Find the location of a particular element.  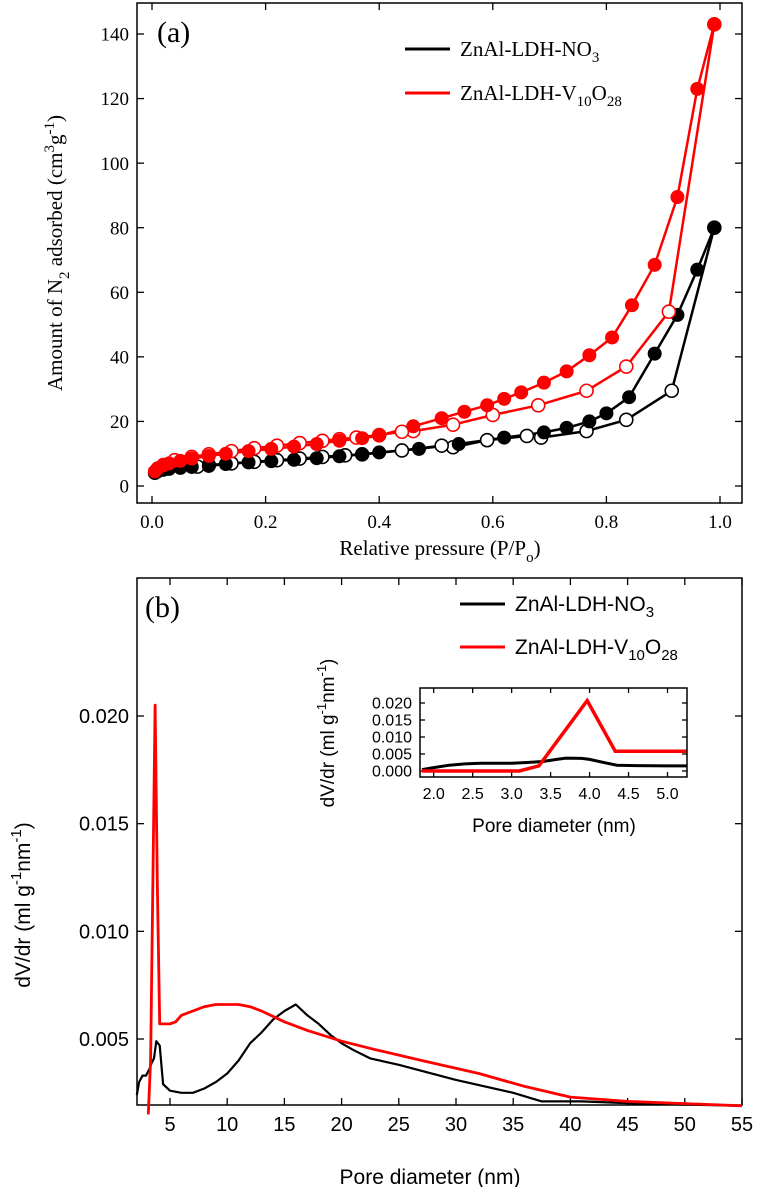

panel-a-x-axis-label-main: Relative pressure (P/P is located at coordinates (432, 548).